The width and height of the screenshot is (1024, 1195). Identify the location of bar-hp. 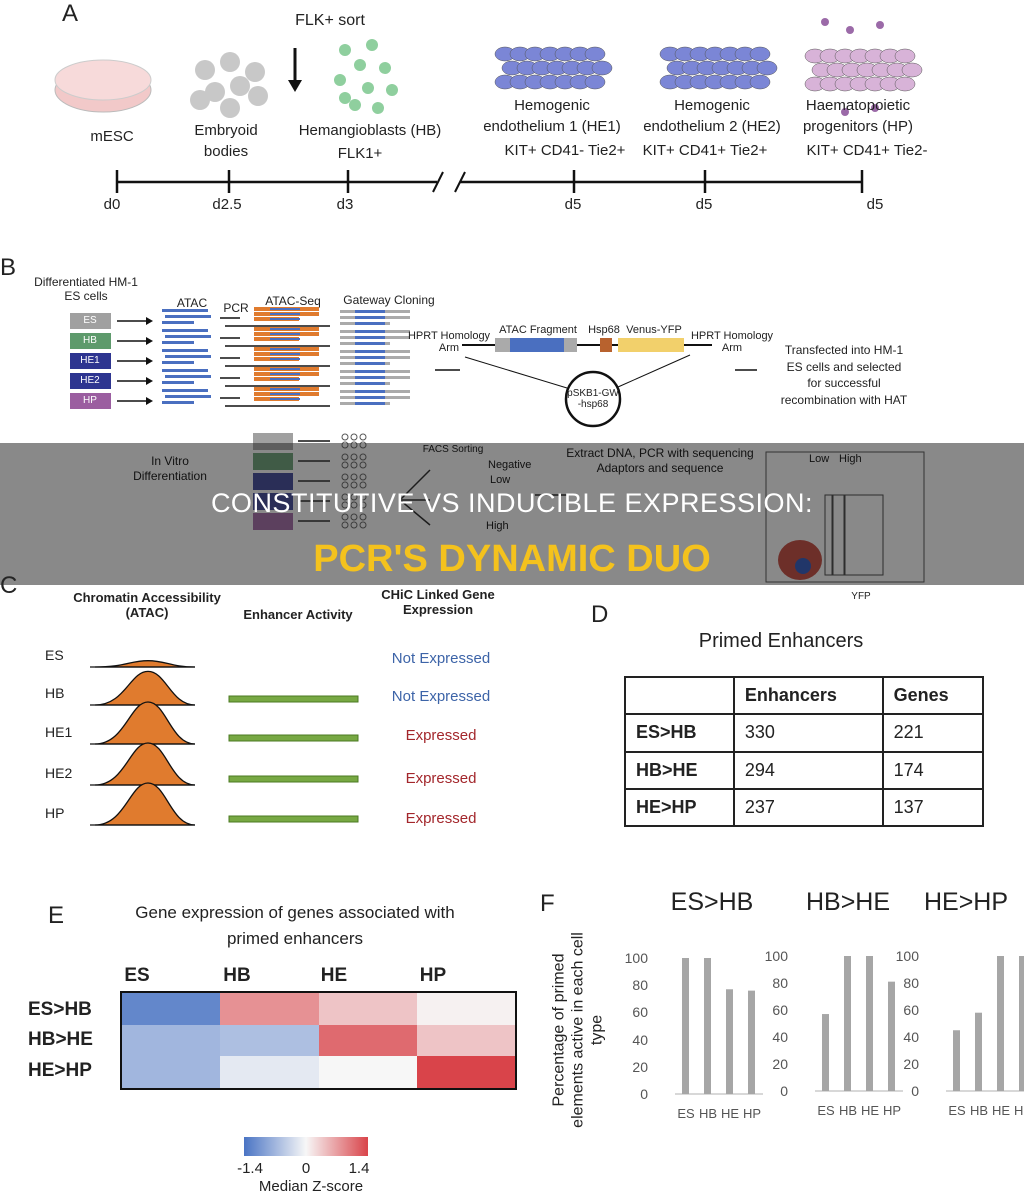
(891, 1036).